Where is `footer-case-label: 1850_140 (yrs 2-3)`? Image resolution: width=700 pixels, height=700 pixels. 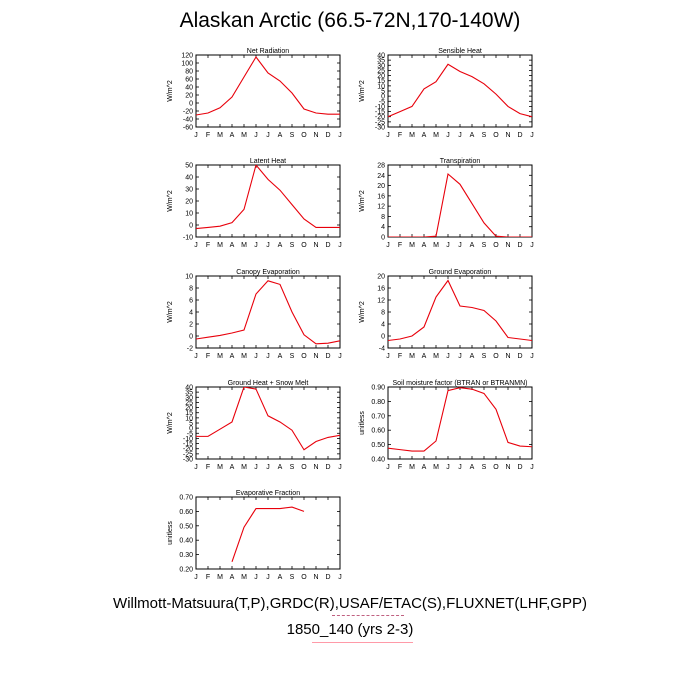 footer-case-label: 1850_140 (yrs 2-3) is located at coordinates (350, 629).